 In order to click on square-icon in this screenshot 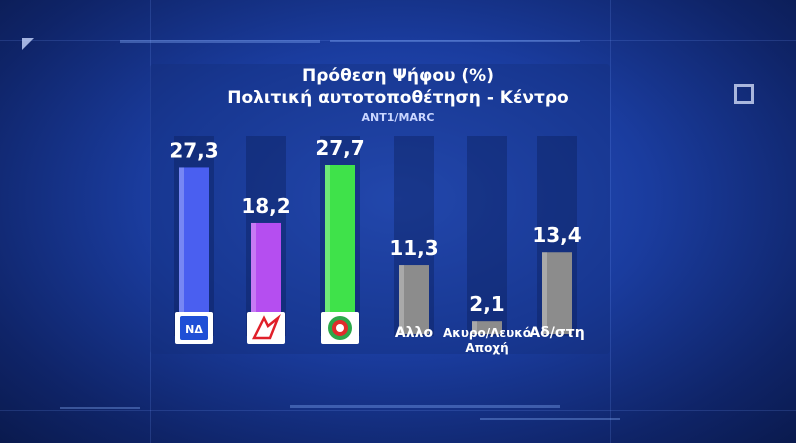, I will do `click(744, 94)`.